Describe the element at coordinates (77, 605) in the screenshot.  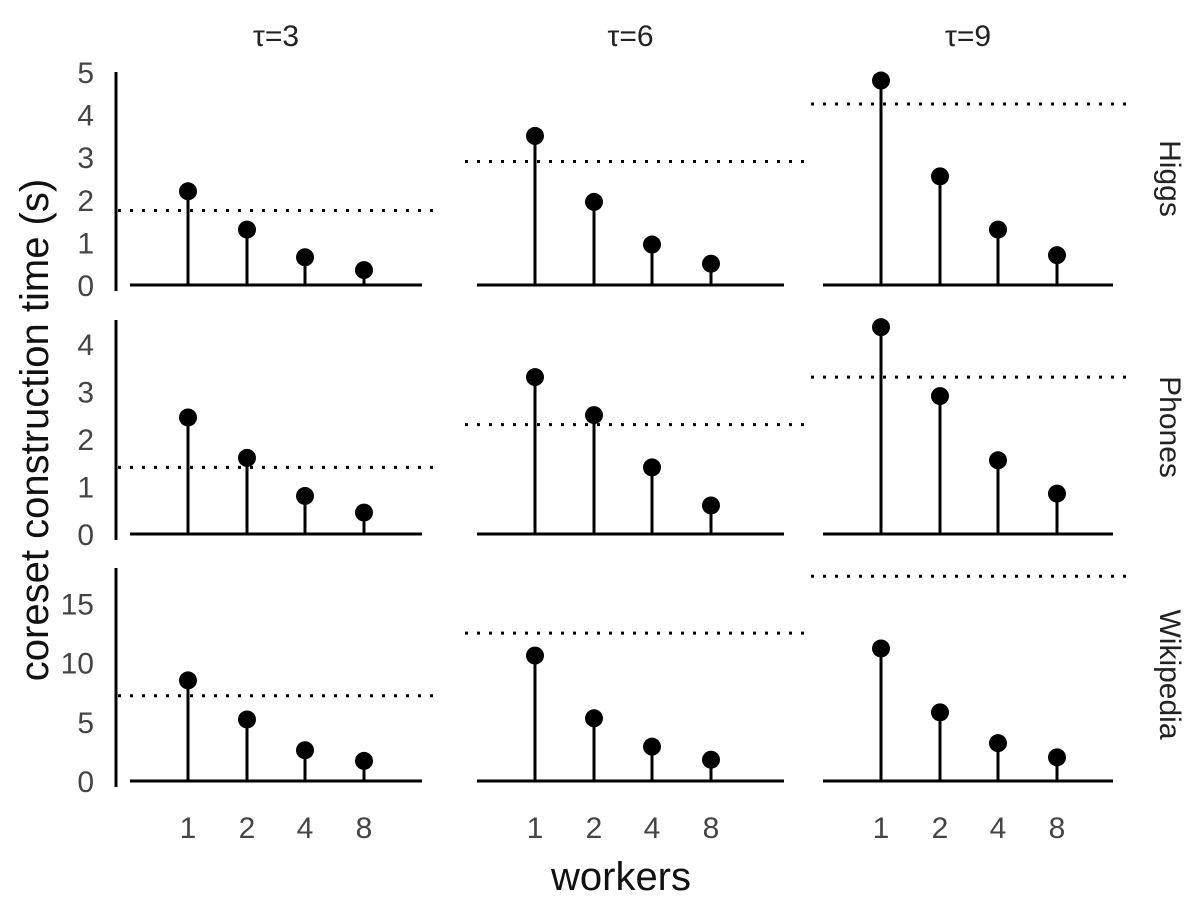
I see `y-tick-label: 15` at that location.